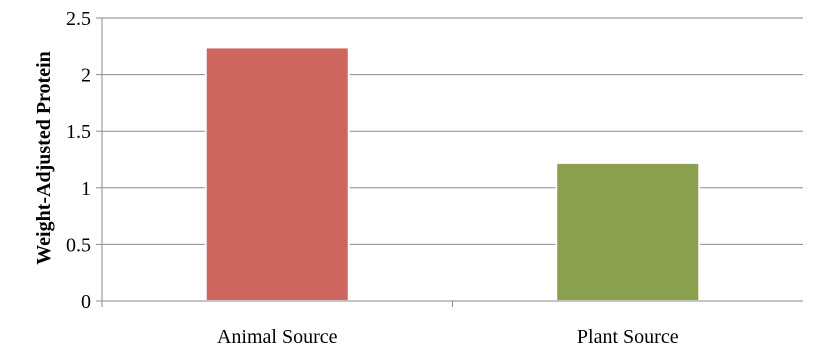 This screenshot has width=813, height=352. I want to click on bar-animal-source, so click(277, 174).